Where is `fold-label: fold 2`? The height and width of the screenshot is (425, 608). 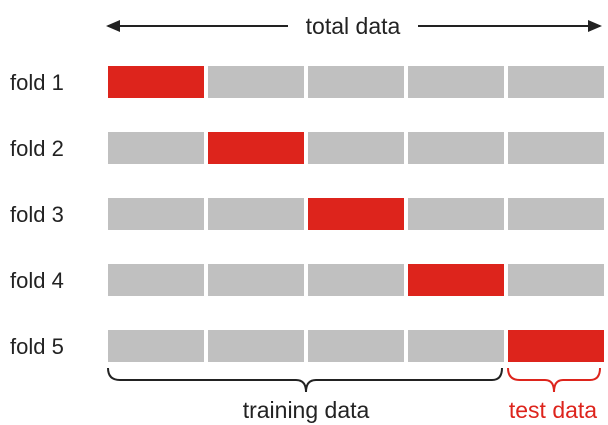 fold-label: fold 2 is located at coordinates (37, 148).